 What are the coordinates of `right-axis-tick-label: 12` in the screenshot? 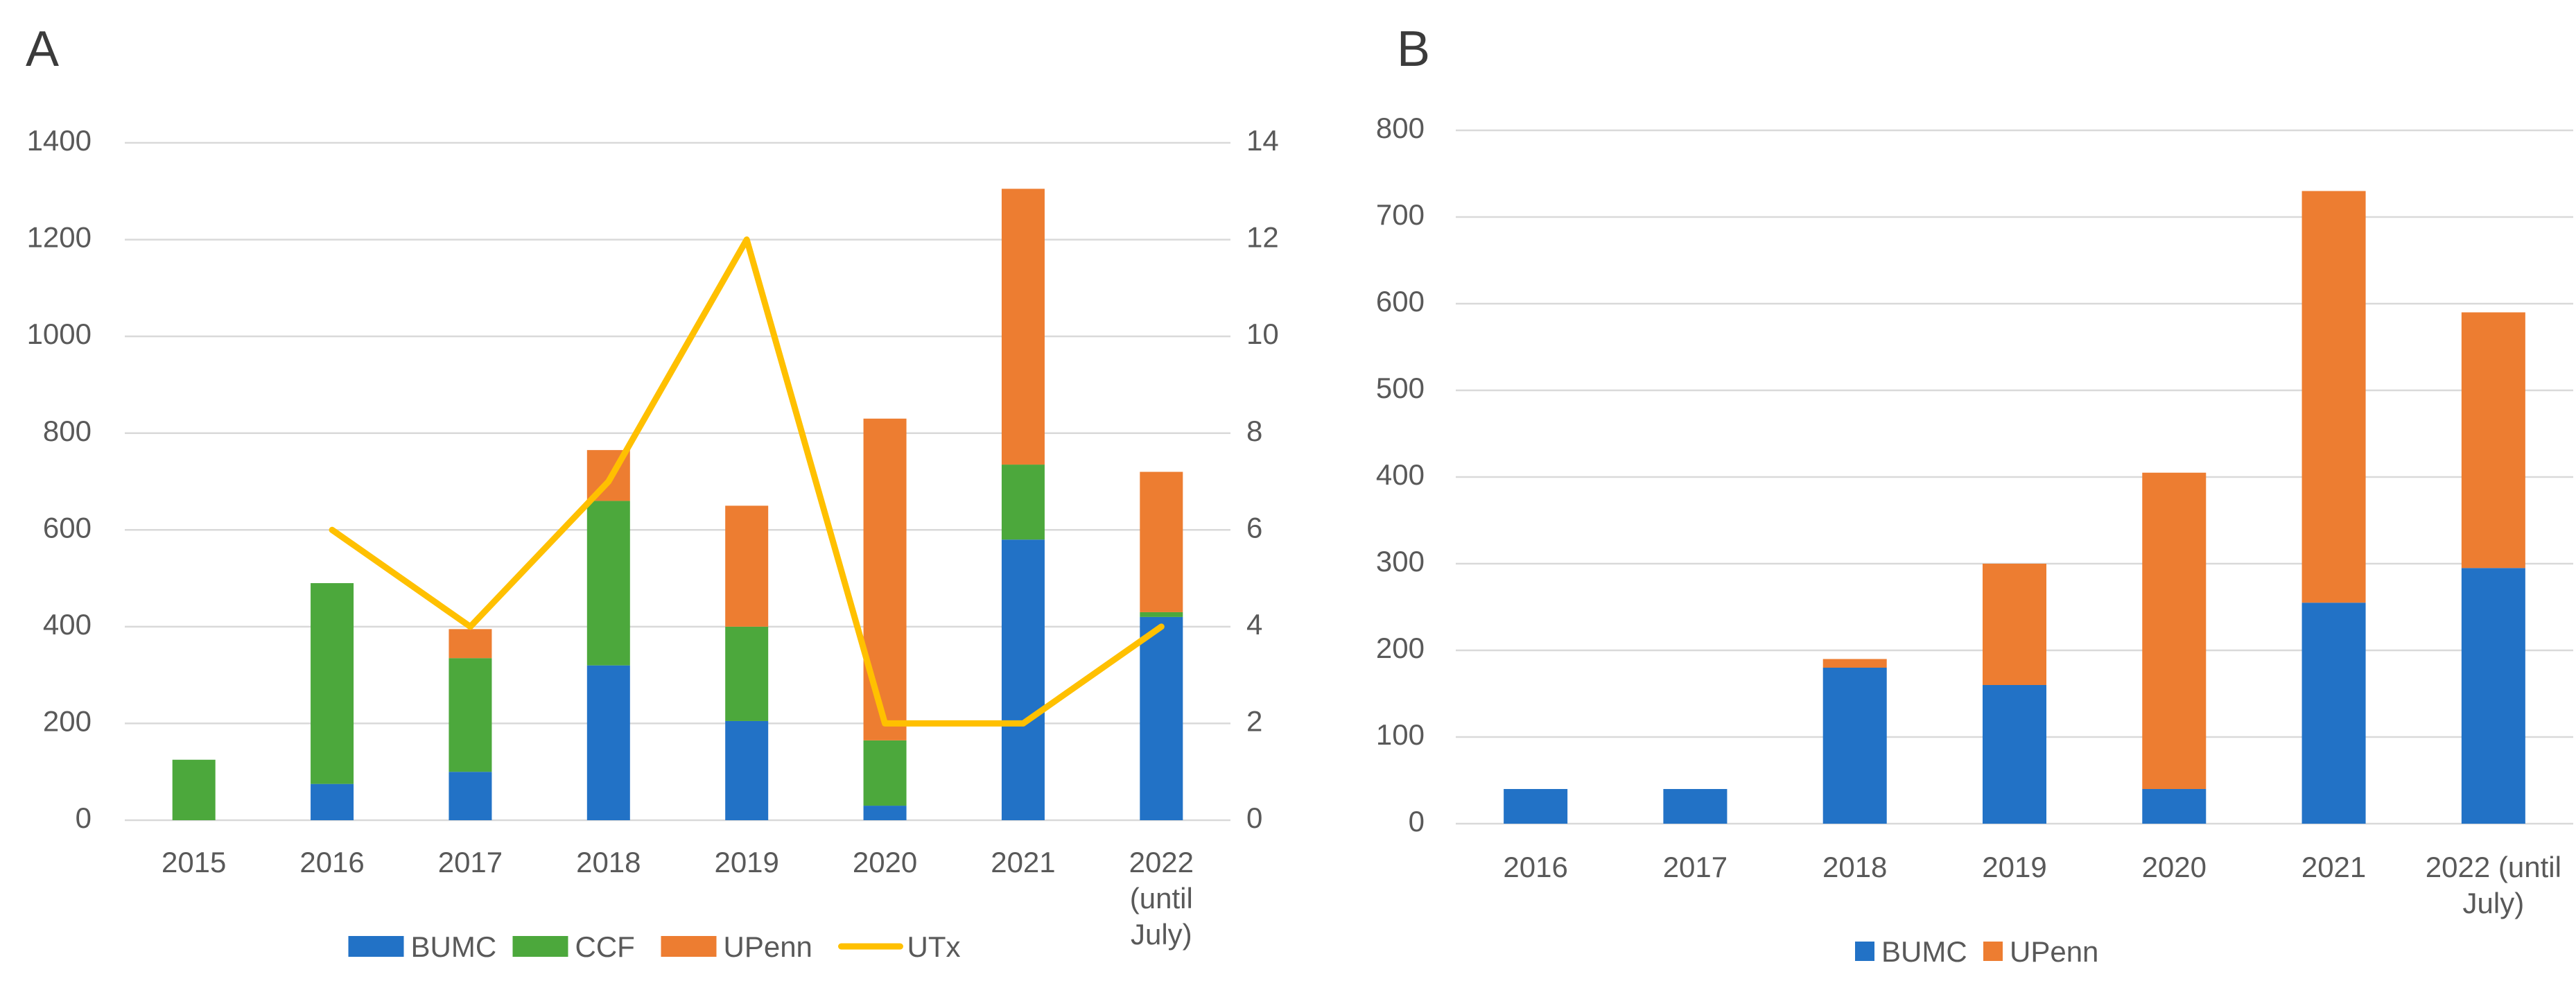 It's located at (1262, 237).